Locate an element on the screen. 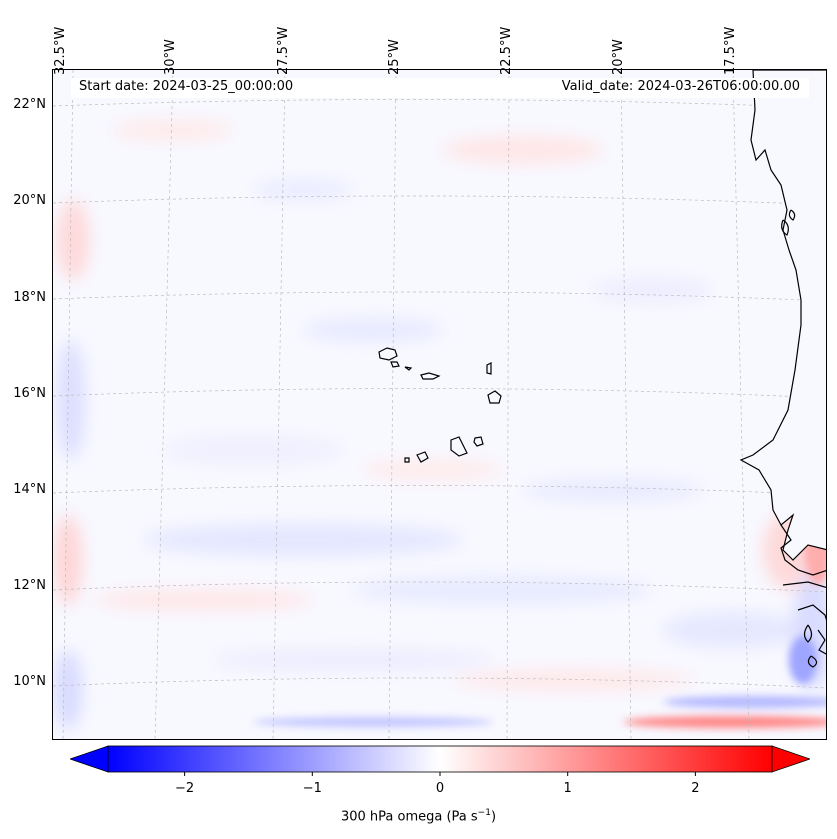  valid-date-label: Valid_date: 2024-03-26T06:00:00.00 is located at coordinates (680, 86).